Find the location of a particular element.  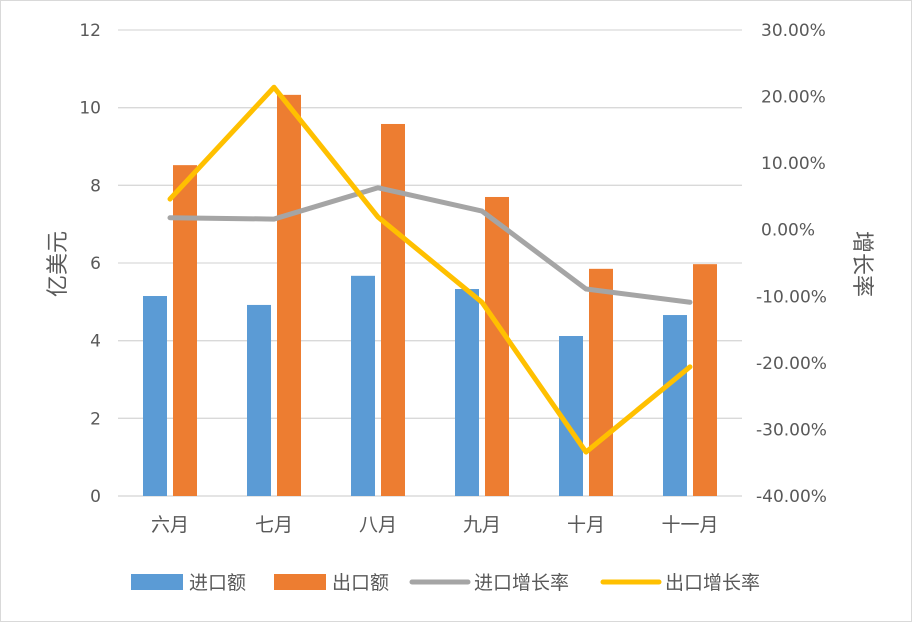

legend-item: 出口额 is located at coordinates (331, 583).